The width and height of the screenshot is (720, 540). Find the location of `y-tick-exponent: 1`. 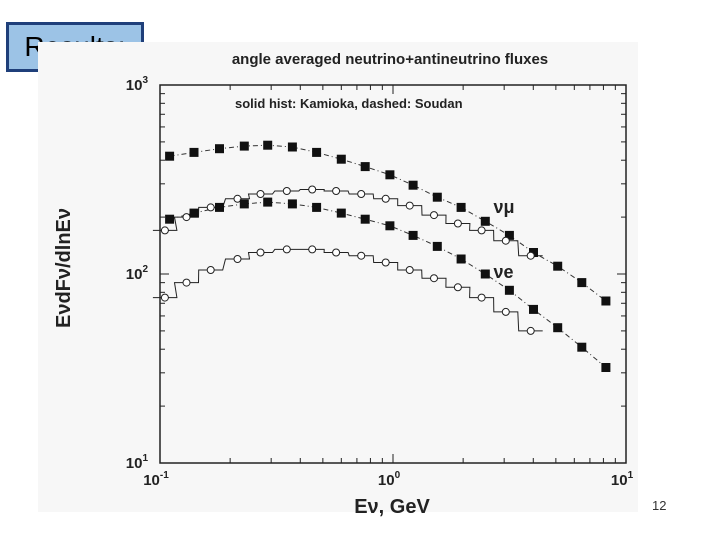

y-tick-exponent: 1 is located at coordinates (145, 458).